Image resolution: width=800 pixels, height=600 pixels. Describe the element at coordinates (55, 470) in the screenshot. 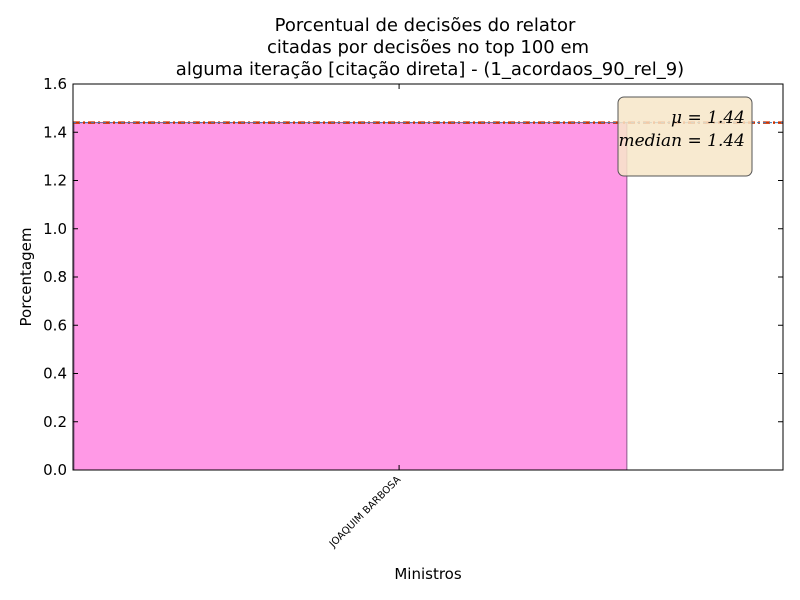

I see `y-tick-label: 0.0` at that location.